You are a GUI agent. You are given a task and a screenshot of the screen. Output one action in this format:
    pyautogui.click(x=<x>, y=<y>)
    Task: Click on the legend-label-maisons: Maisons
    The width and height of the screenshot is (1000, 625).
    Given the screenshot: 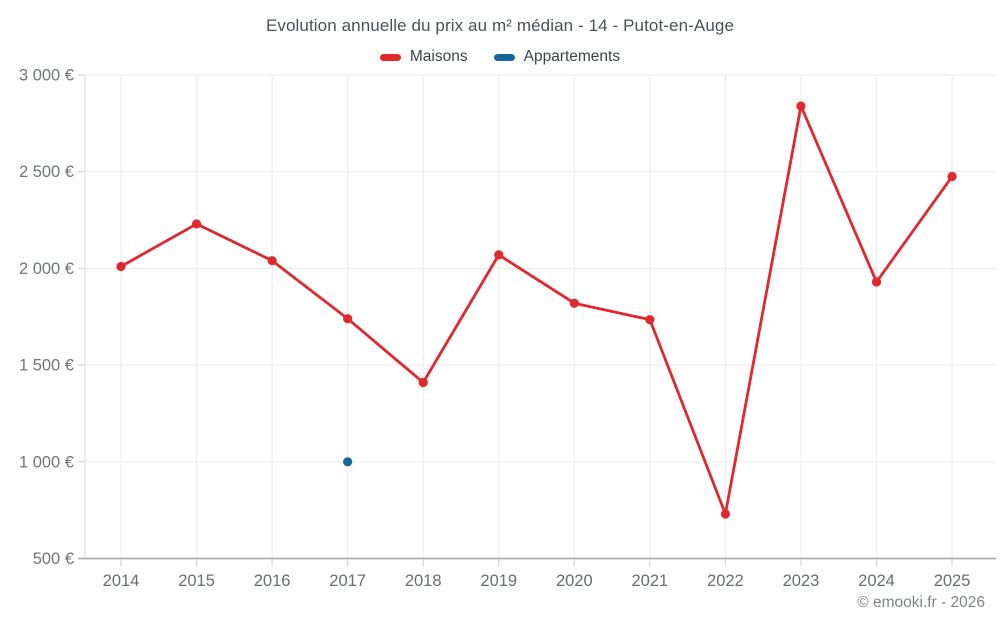 What is the action you would take?
    pyautogui.click(x=438, y=56)
    